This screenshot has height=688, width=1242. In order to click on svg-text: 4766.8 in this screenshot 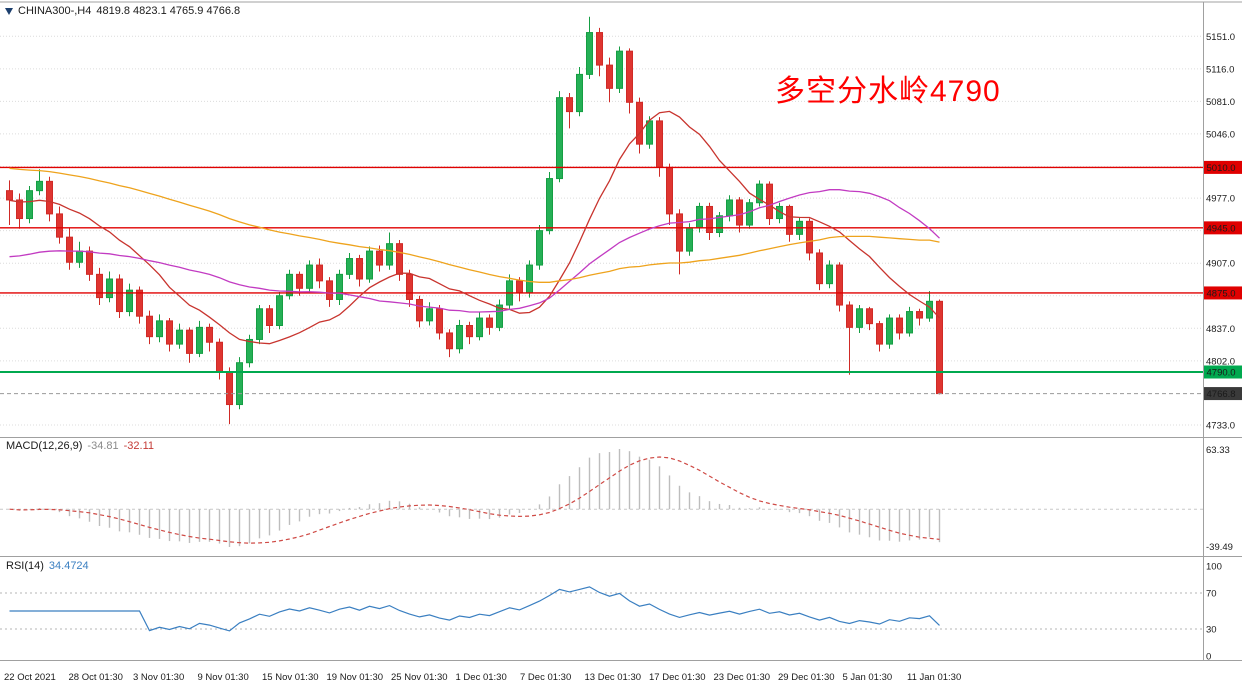, I will do `click(1221, 394)`.